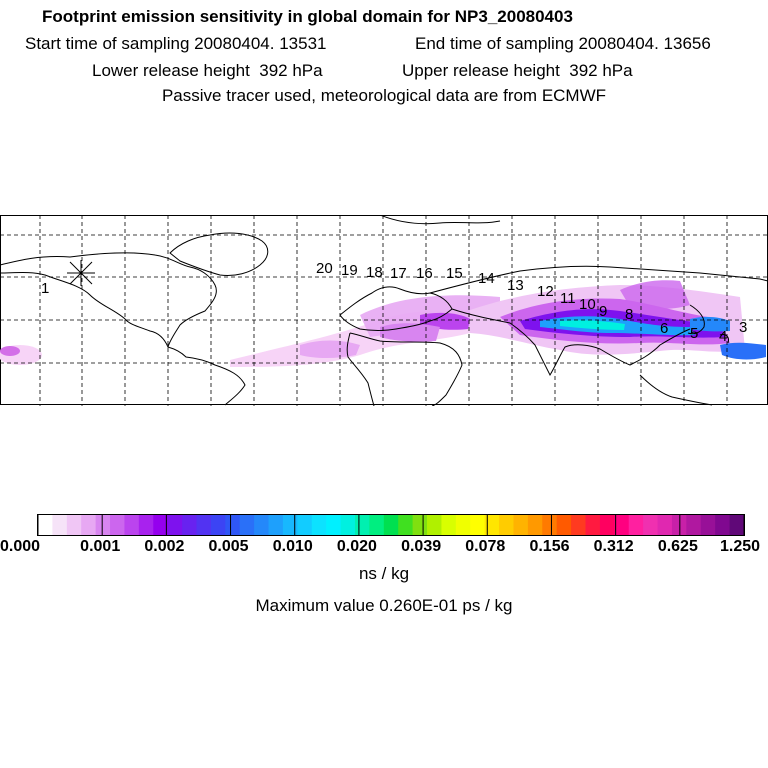  What do you see at coordinates (515, 285) in the screenshot?
I see `trajectory-label: 13` at bounding box center [515, 285].